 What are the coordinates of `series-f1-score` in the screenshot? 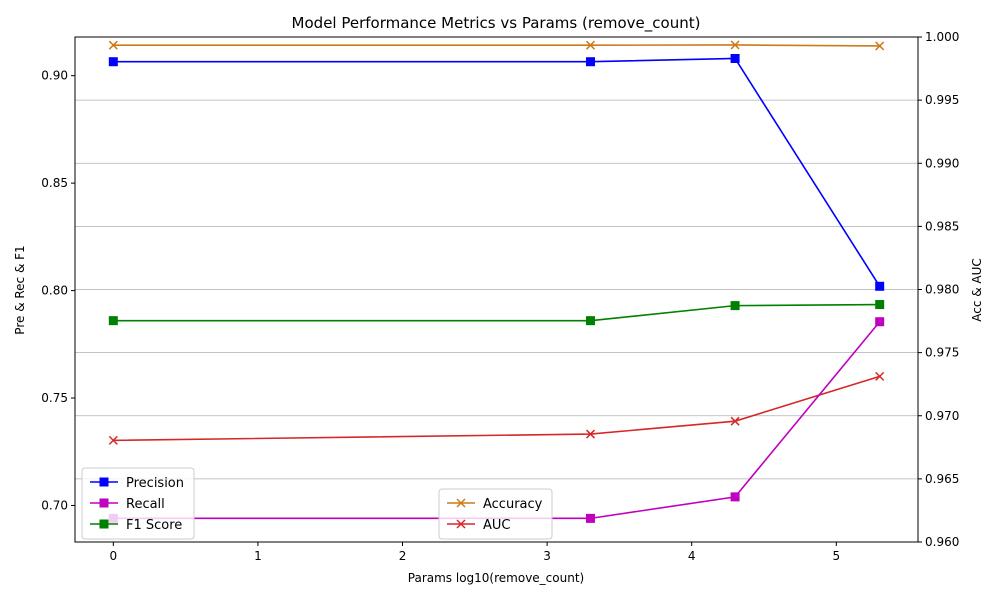 It's located at (496, 313).